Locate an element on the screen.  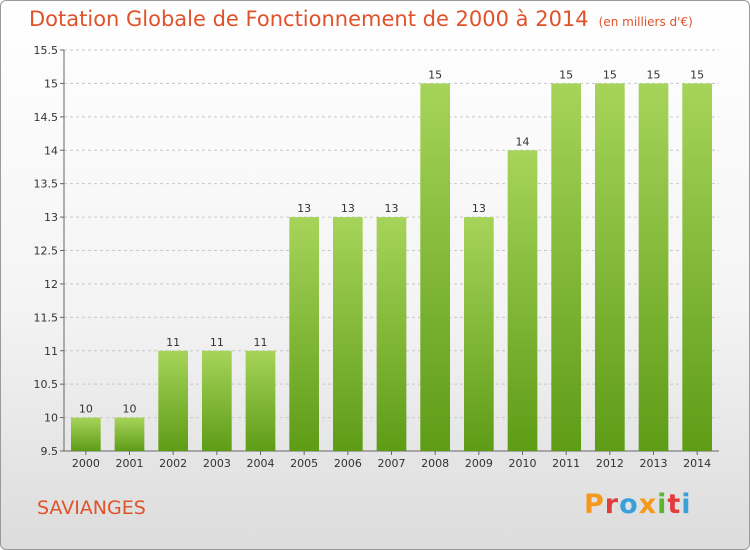
bar-2002 is located at coordinates (173, 400).